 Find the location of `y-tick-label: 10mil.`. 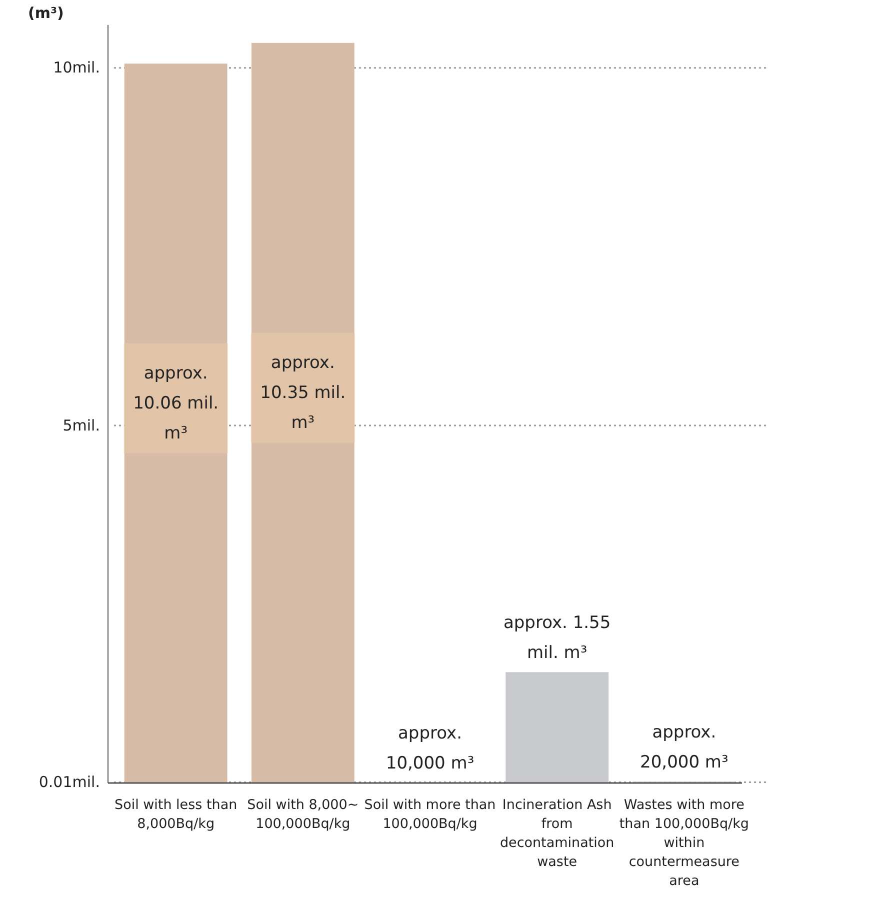

y-tick-label: 10mil. is located at coordinates (76, 67).